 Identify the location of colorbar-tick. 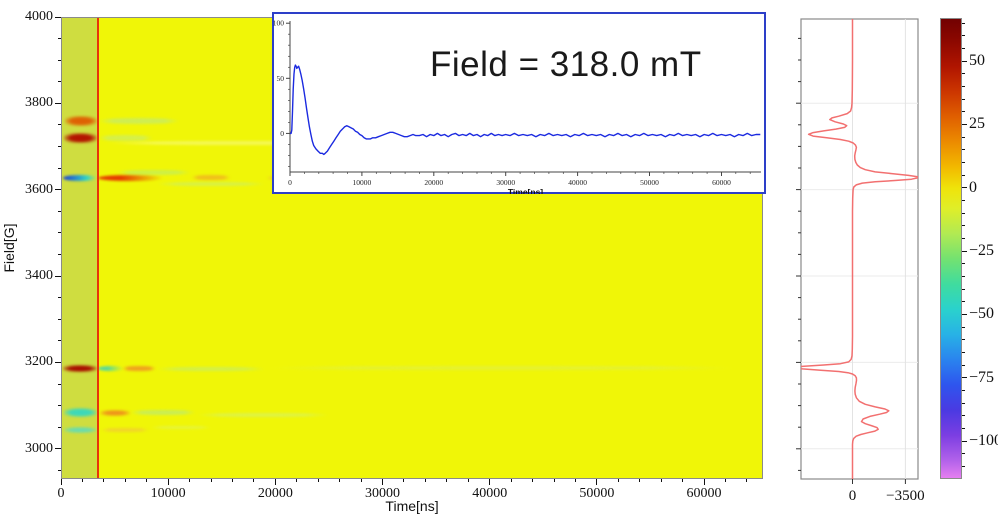
(964, 251).